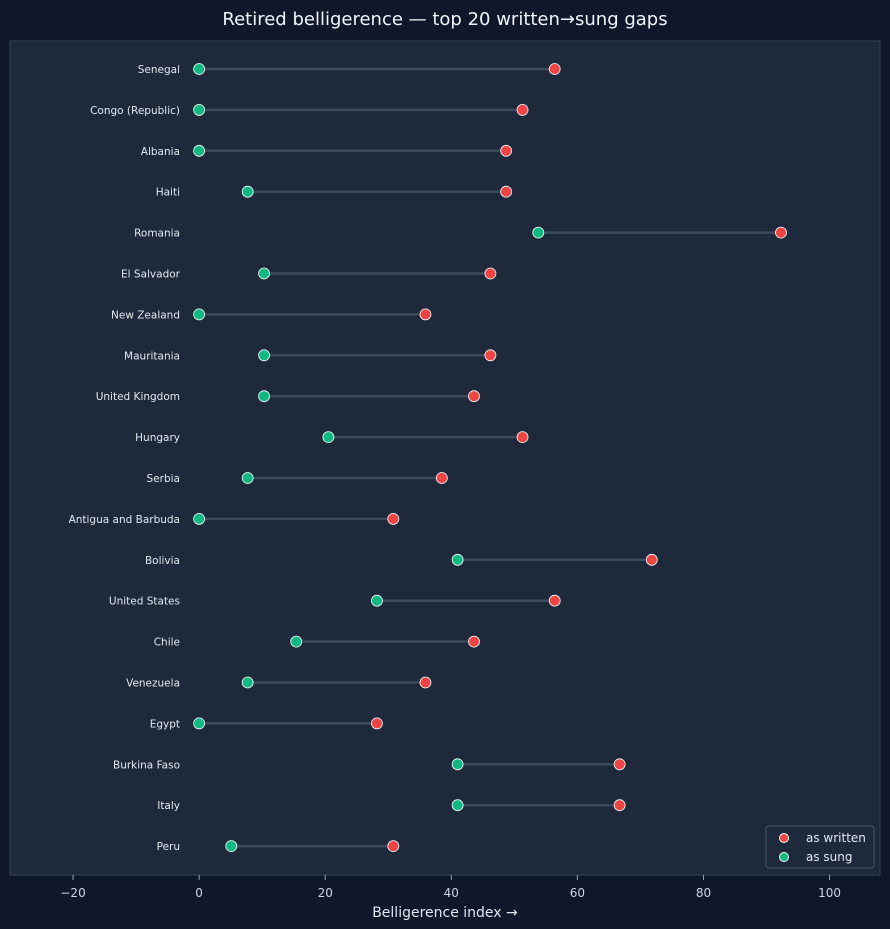 The width and height of the screenshot is (890, 929). Describe the element at coordinates (152, 356) in the screenshot. I see `country-label: Mauritania` at that location.